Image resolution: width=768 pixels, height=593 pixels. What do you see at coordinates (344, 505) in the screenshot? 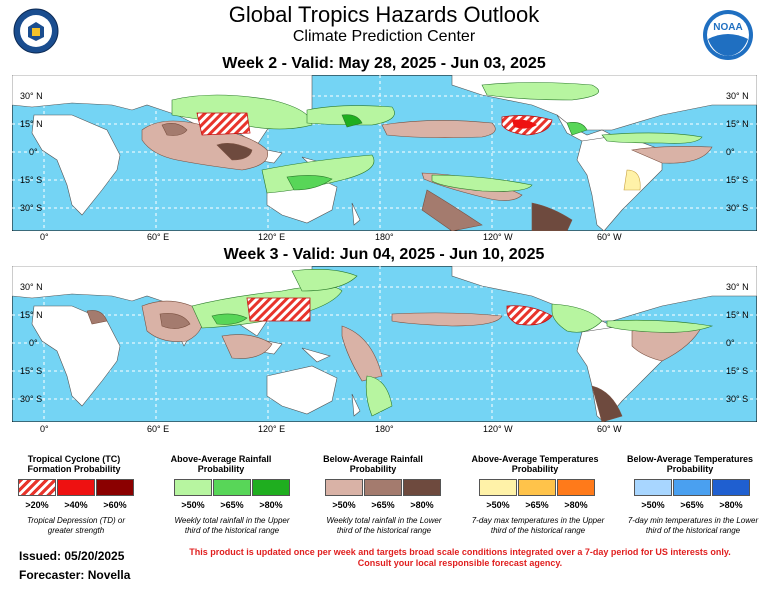
I see `legend-rain-below-label-1: >50%` at bounding box center [344, 505].